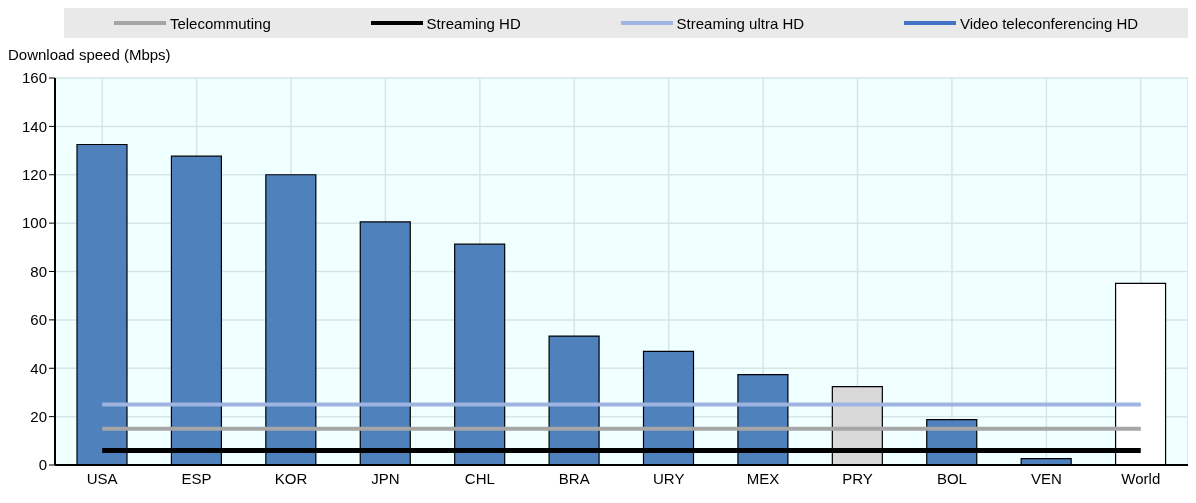  What do you see at coordinates (34, 126) in the screenshot?
I see `y-tick-label: 140` at bounding box center [34, 126].